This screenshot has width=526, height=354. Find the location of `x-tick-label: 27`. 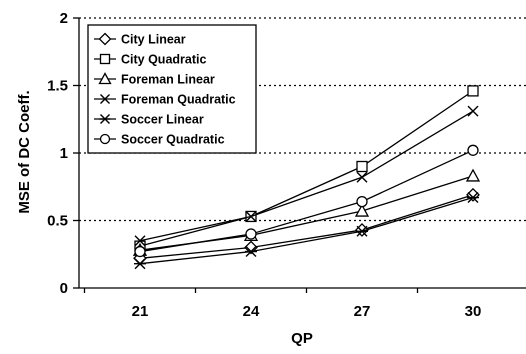

x-tick-label: 27 is located at coordinates (362, 311).